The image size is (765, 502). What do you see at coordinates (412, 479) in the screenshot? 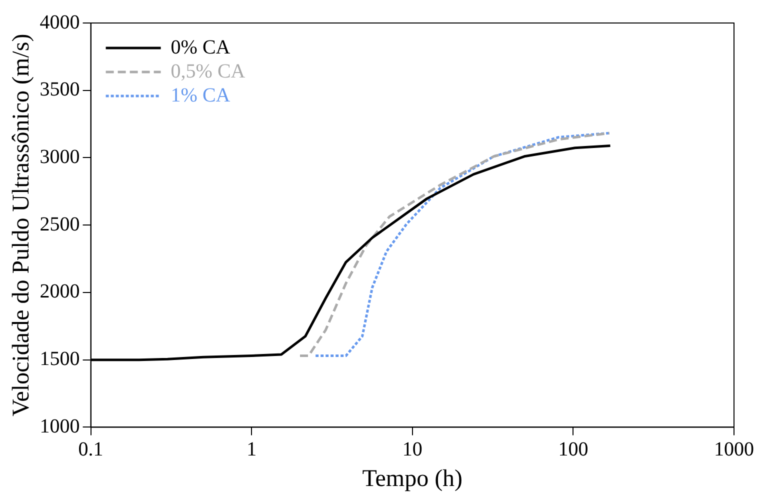
I see `x-axis-title: Tempo (h)` at bounding box center [412, 479].